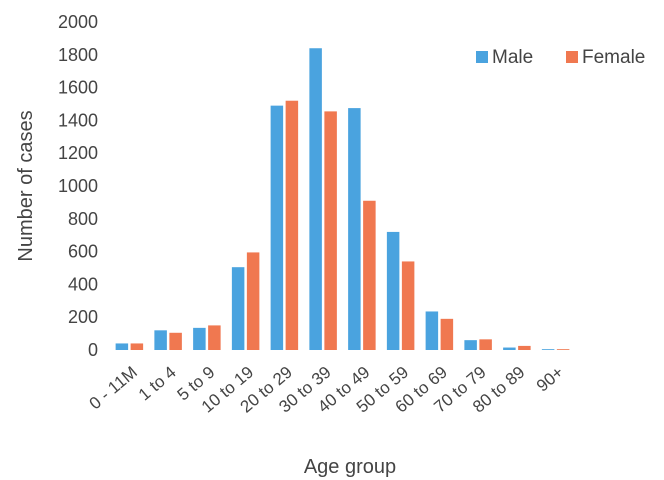  Describe the element at coordinates (83, 284) in the screenshot. I see `y-tick-label: 400` at that location.